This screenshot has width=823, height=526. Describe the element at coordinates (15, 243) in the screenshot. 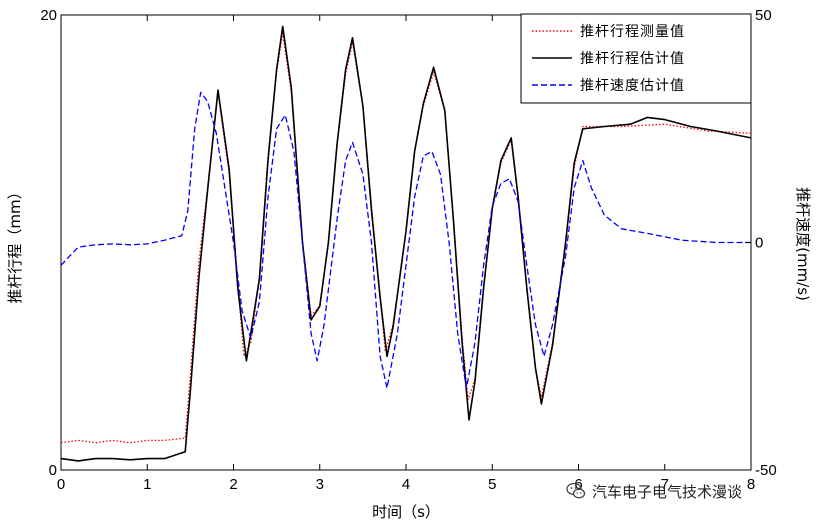

I see `y-left-axis-label: 推杆行程（mm）` at that location.